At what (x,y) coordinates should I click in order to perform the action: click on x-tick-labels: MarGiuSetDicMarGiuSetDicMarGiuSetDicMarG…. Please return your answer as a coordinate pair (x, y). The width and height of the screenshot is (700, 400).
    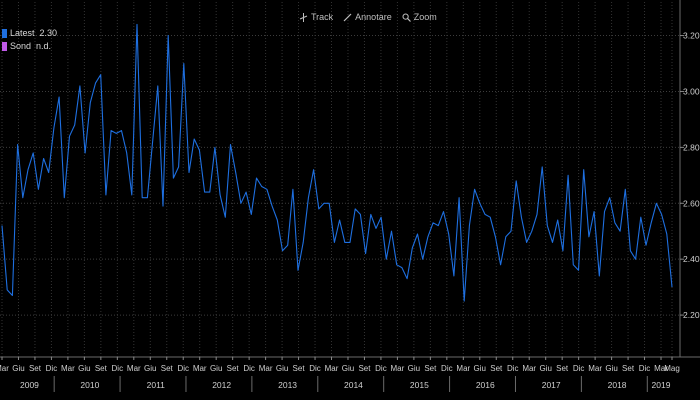
    Looking at the image, I should click on (340, 374).